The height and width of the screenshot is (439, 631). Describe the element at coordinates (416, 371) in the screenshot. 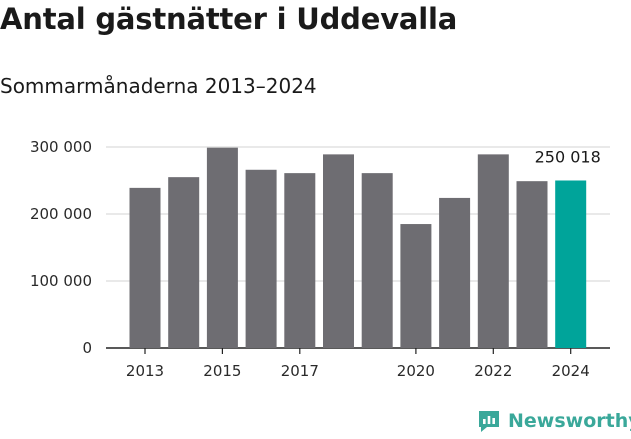

I see `x-tick-label: 2020` at that location.